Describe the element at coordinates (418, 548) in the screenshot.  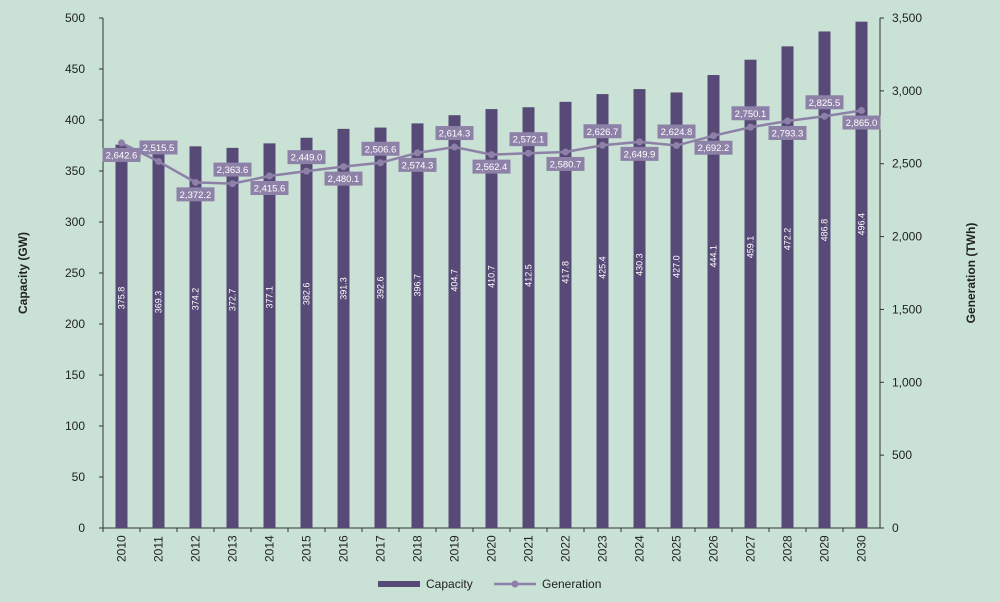
I see `x-tick-label: 2018` at that location.